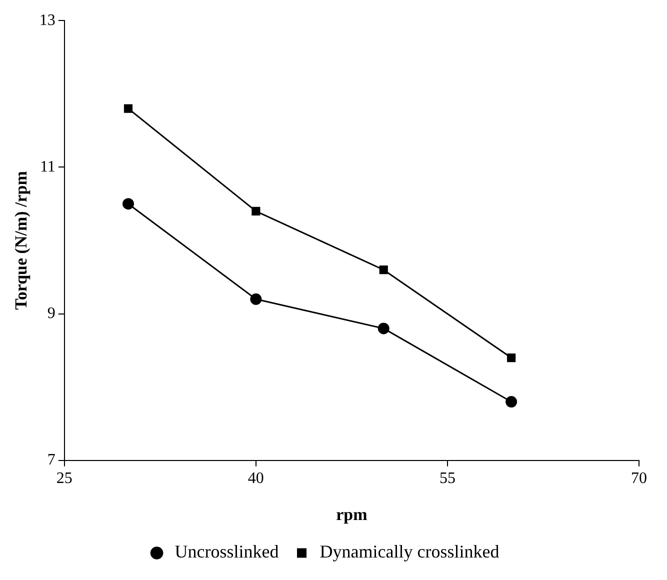 This screenshot has width=667, height=580. What do you see at coordinates (48, 167) in the screenshot?
I see `y-tick-label: 11` at bounding box center [48, 167].